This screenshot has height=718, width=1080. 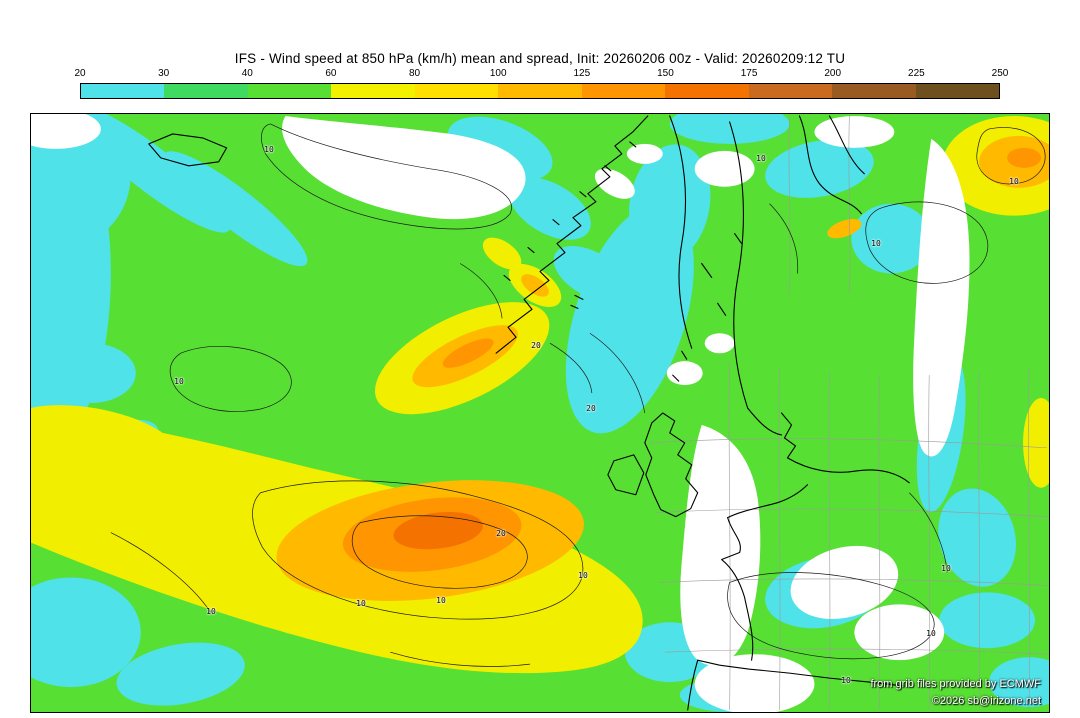 I want to click on colorbar-tick-label: 100, so click(x=498, y=73).